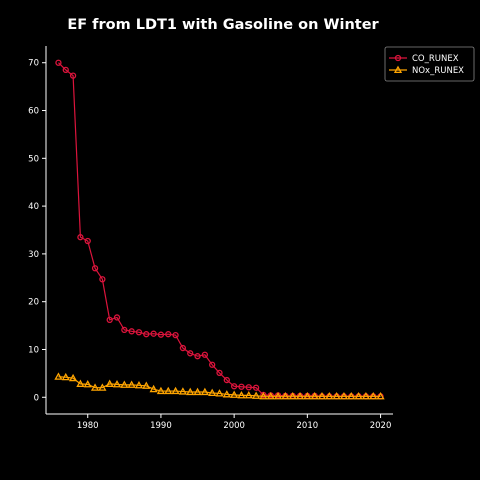 Image resolution: width=480 pixels, height=480 pixels. I want to click on chart-title: EF from LDT1 with Gasoline on Winter, so click(223, 25).